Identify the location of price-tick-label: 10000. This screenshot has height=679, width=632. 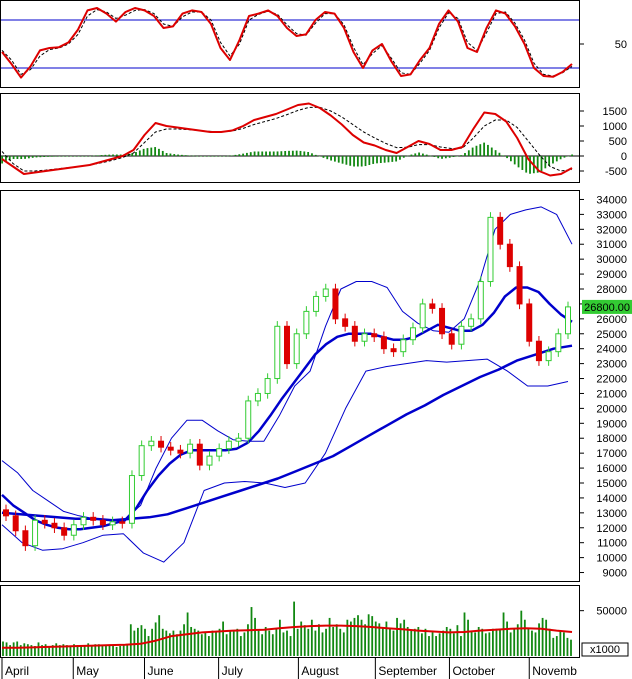
(611, 559).